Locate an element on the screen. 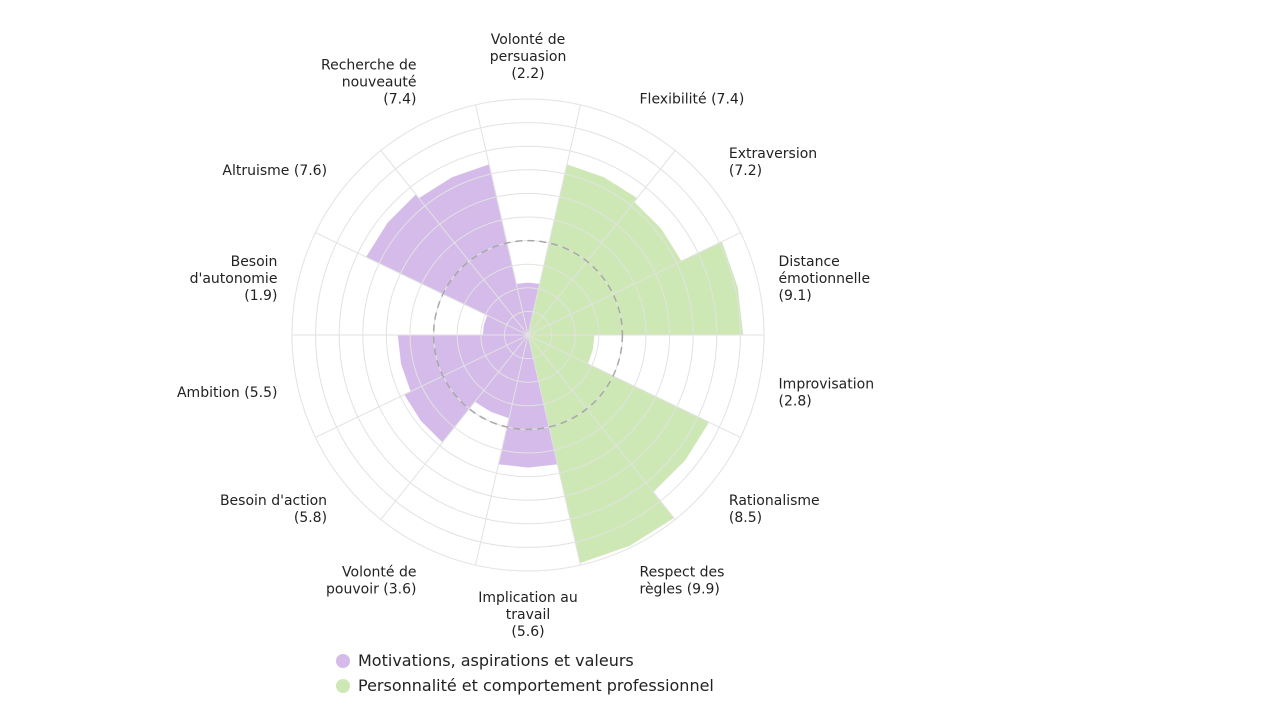  axis-label-3-line-2: (9.1) is located at coordinates (795, 296).